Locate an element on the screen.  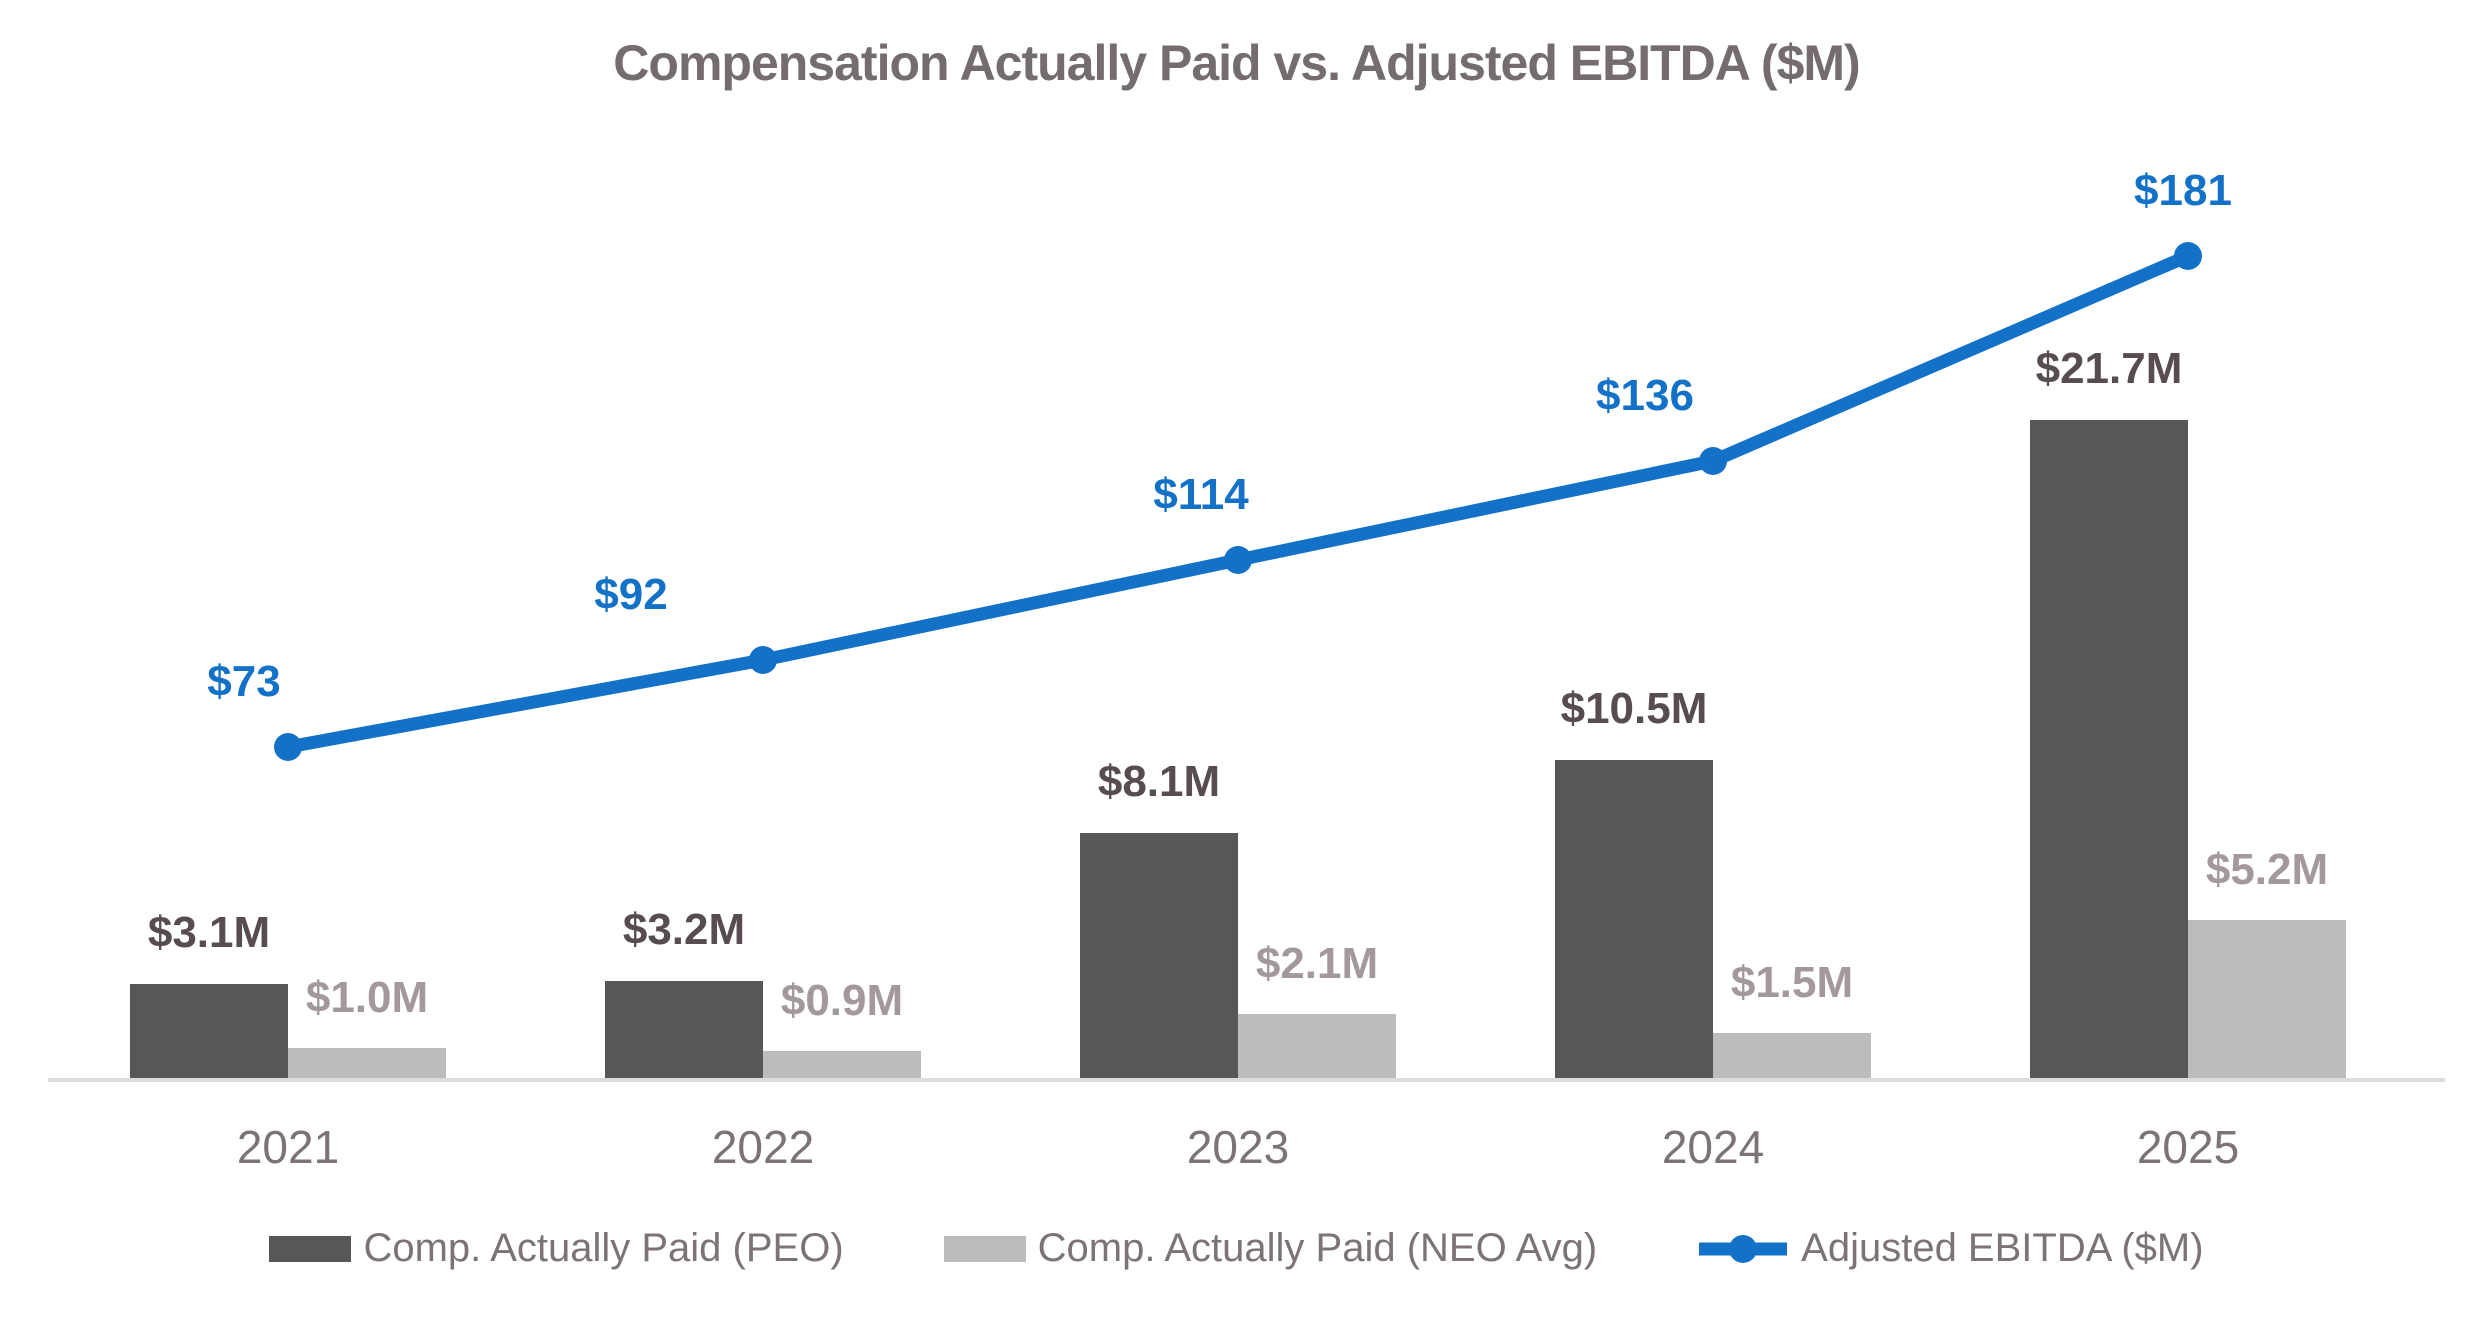
bar-label-peo-2022: $3.2M is located at coordinates (684, 929).